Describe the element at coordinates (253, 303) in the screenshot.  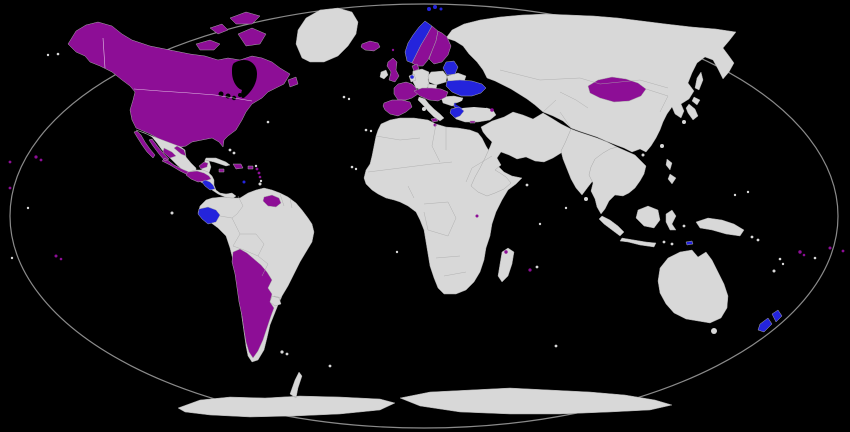
I see `region-argentina-chile` at that location.